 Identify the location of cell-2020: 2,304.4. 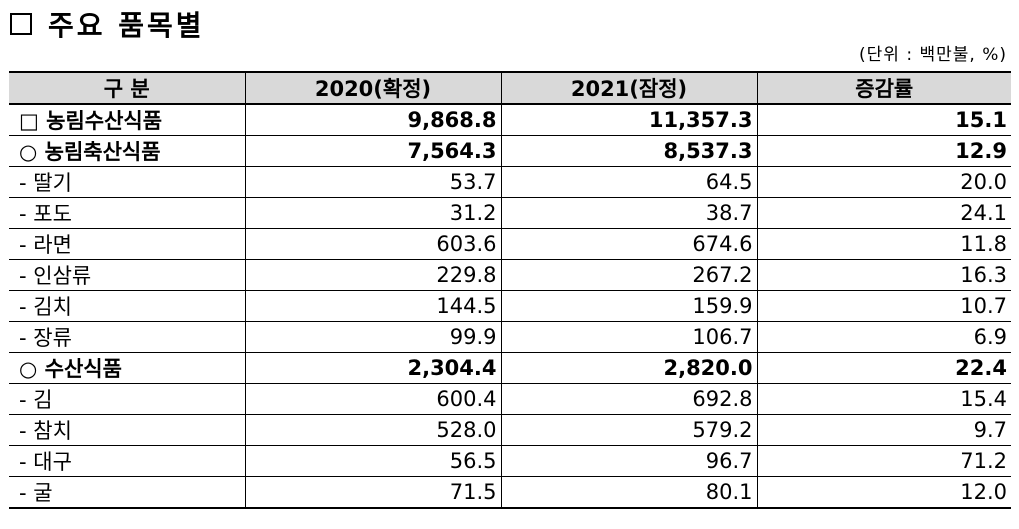
(372, 368).